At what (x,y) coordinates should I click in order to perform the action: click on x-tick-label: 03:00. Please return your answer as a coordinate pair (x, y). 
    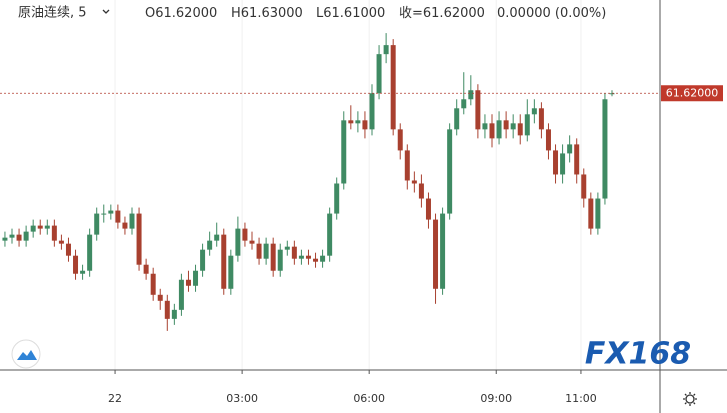
    Looking at the image, I should click on (242, 398).